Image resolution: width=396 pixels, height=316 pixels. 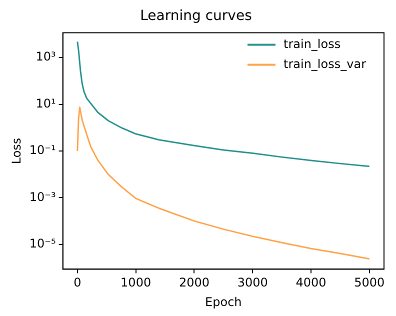 I want to click on x-tick-label: 2000, so click(x=194, y=283).